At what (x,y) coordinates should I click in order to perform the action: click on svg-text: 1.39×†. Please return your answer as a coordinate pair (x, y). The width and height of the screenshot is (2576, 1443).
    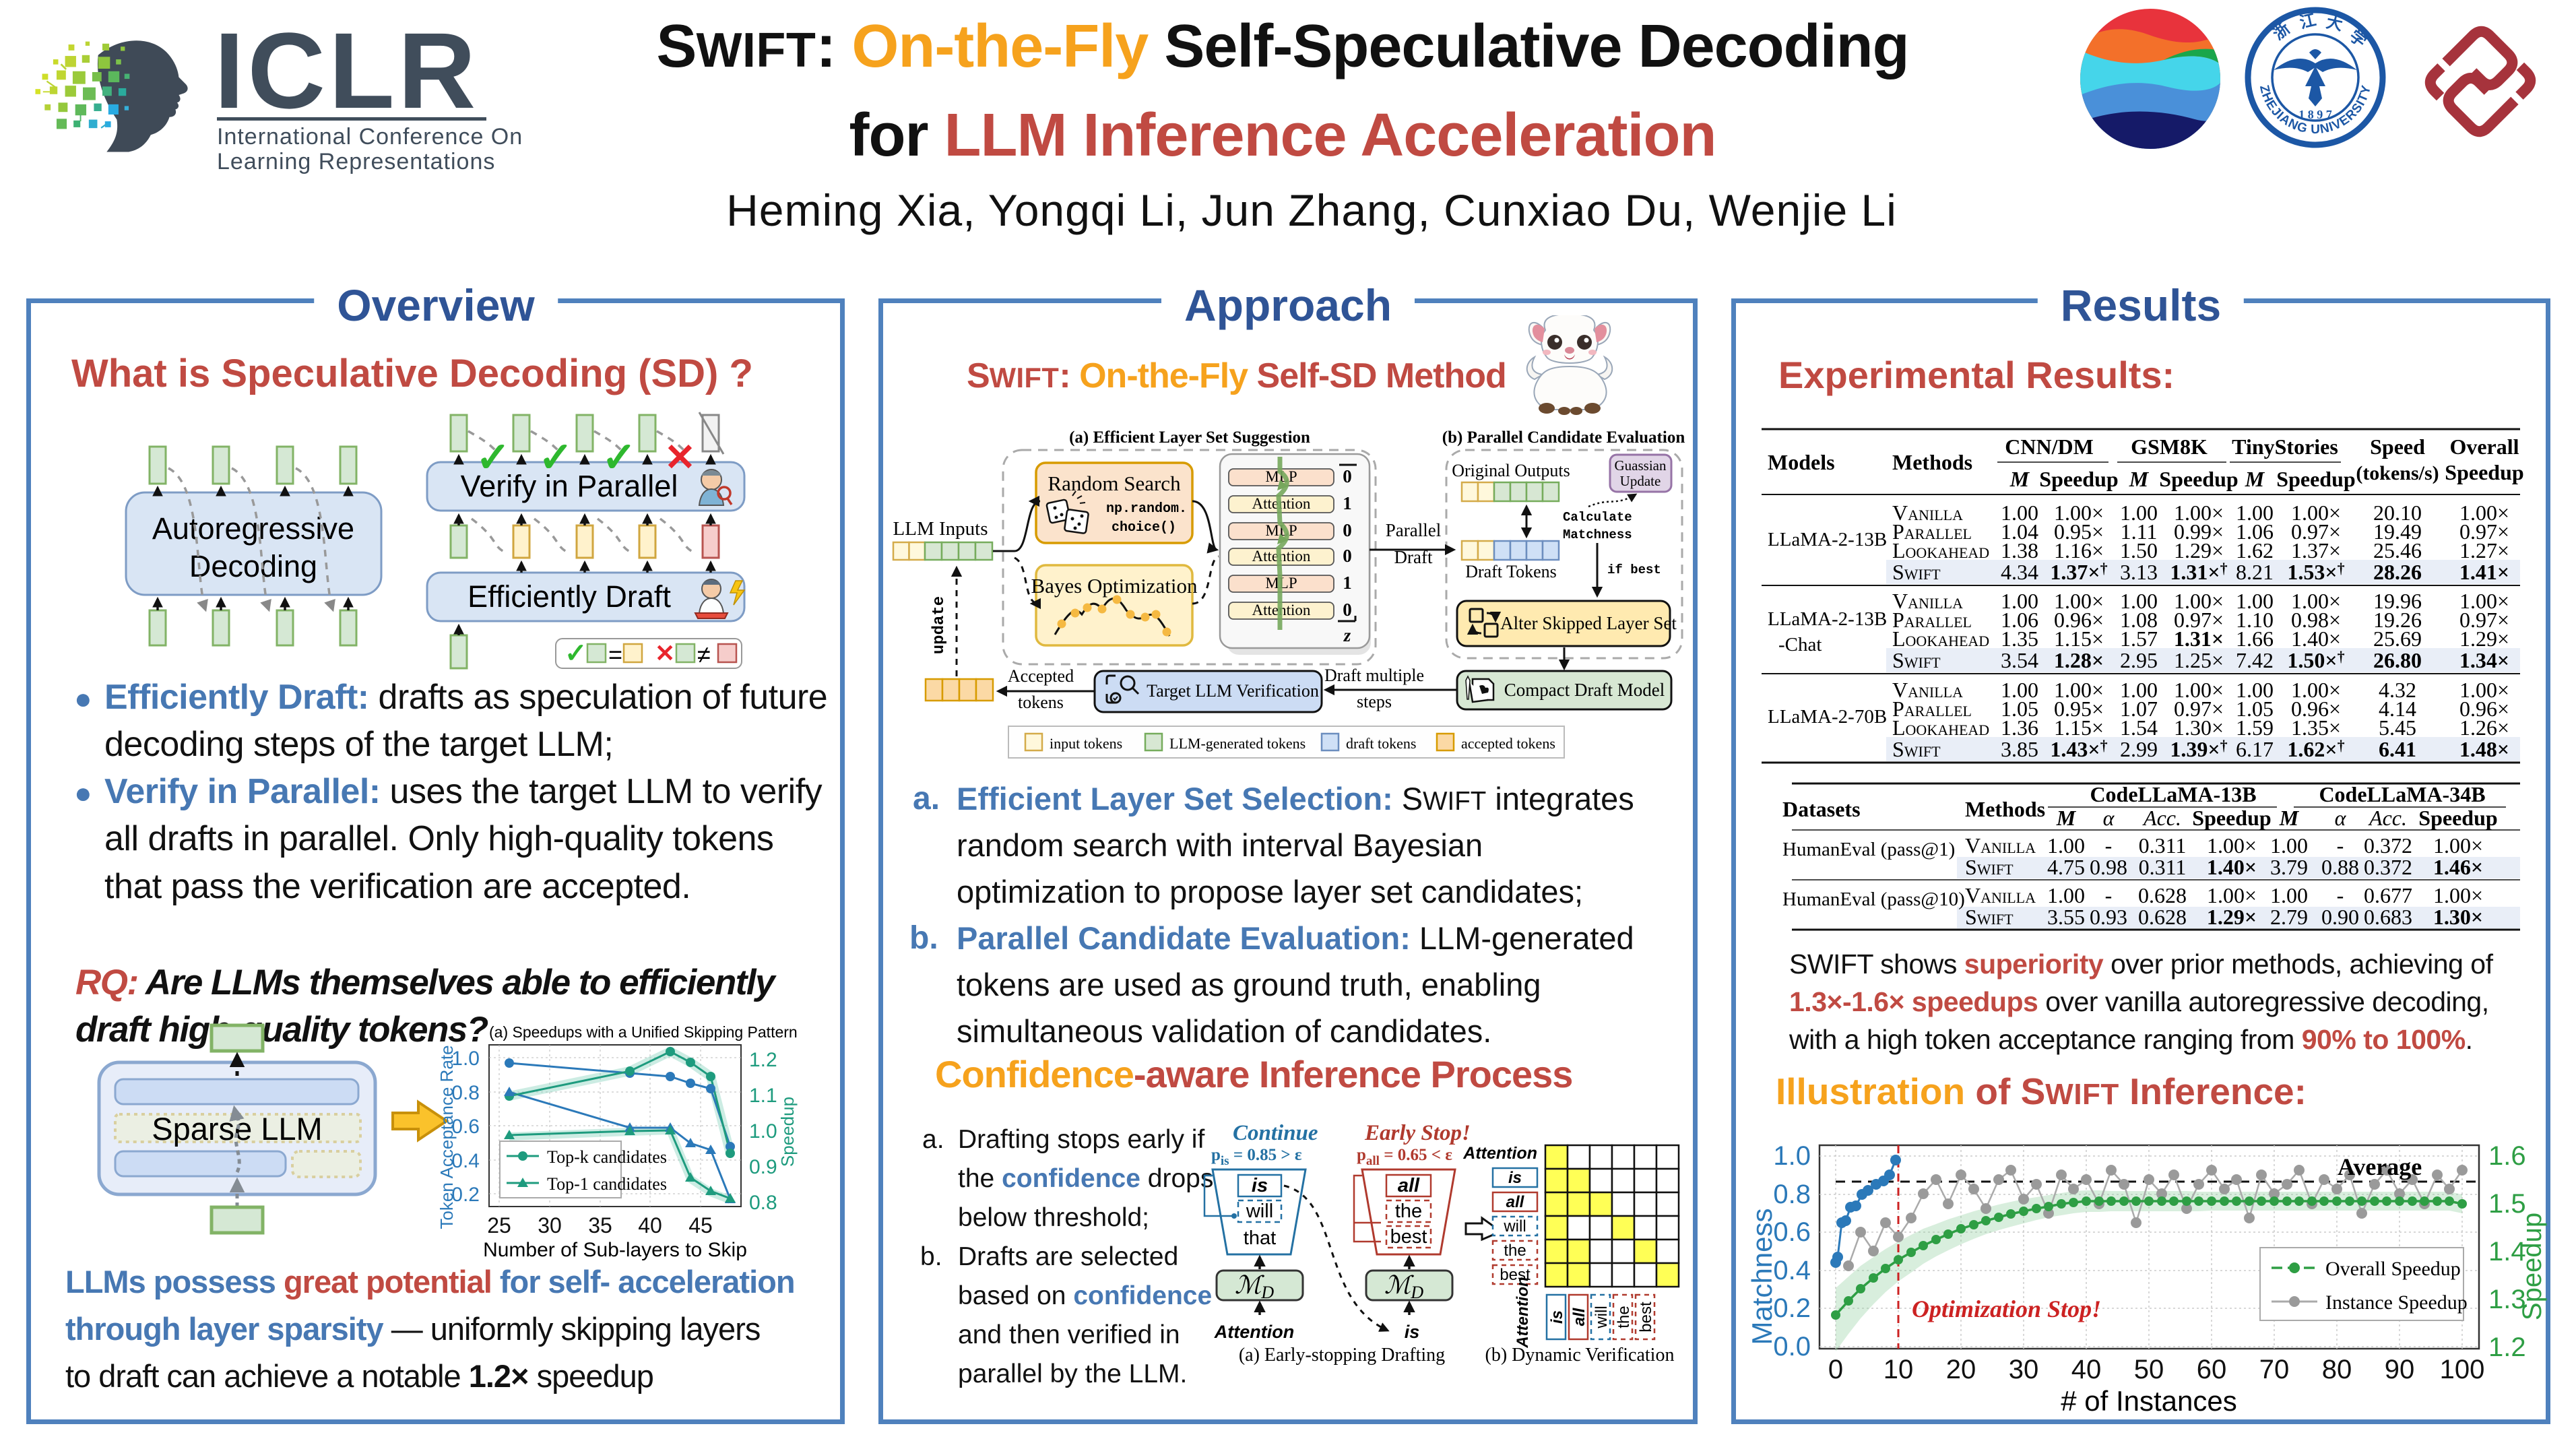
    Looking at the image, I should click on (2199, 749).